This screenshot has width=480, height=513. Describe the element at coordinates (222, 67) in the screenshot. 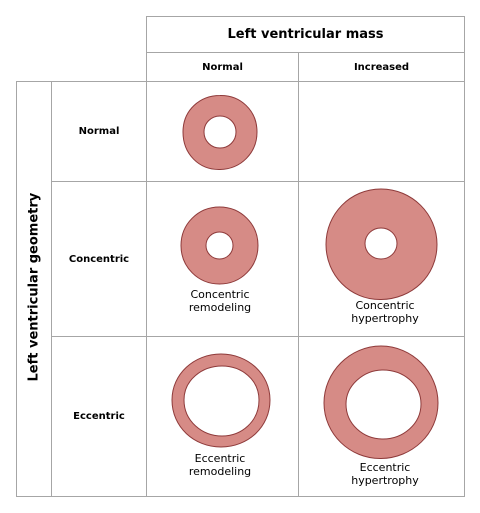

I see `column-header-normal: Normal` at that location.